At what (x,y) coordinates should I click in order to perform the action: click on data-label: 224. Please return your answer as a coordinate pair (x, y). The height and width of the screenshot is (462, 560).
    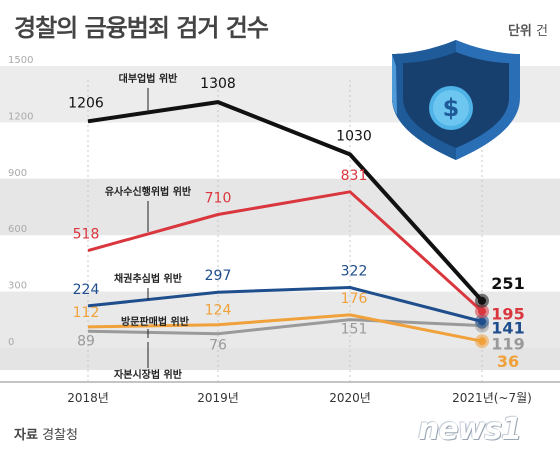
    Looking at the image, I should click on (86, 290).